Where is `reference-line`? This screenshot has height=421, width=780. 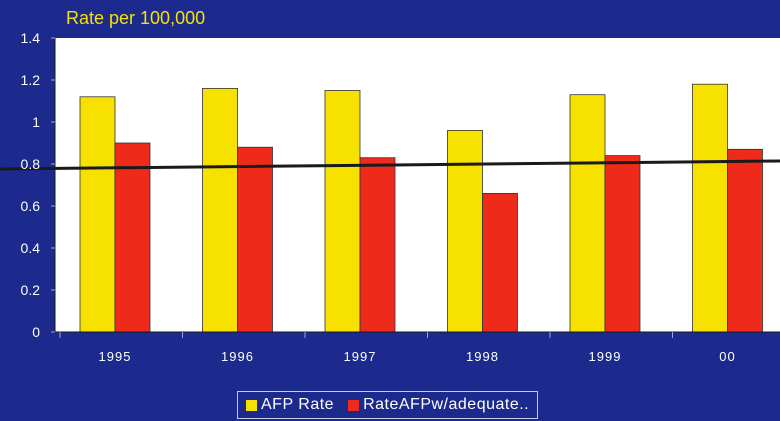
reference-line is located at coordinates (390, 165).